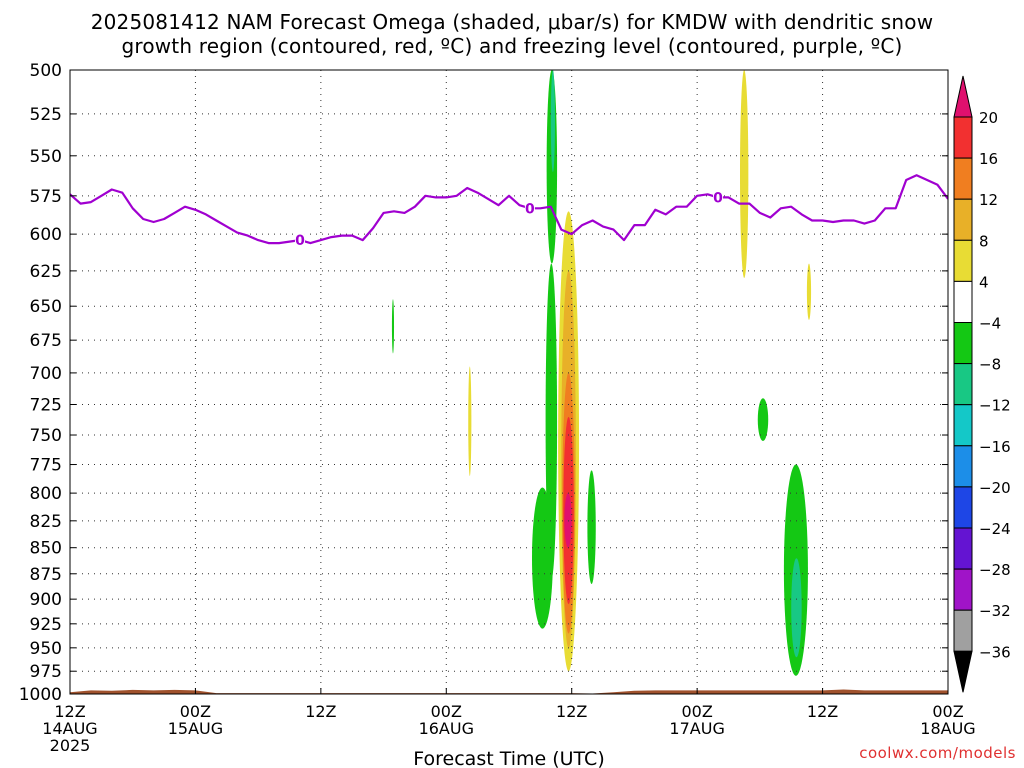 The image size is (1024, 768). What do you see at coordinates (46, 494) in the screenshot?
I see `y-tick-label: 800` at bounding box center [46, 494].